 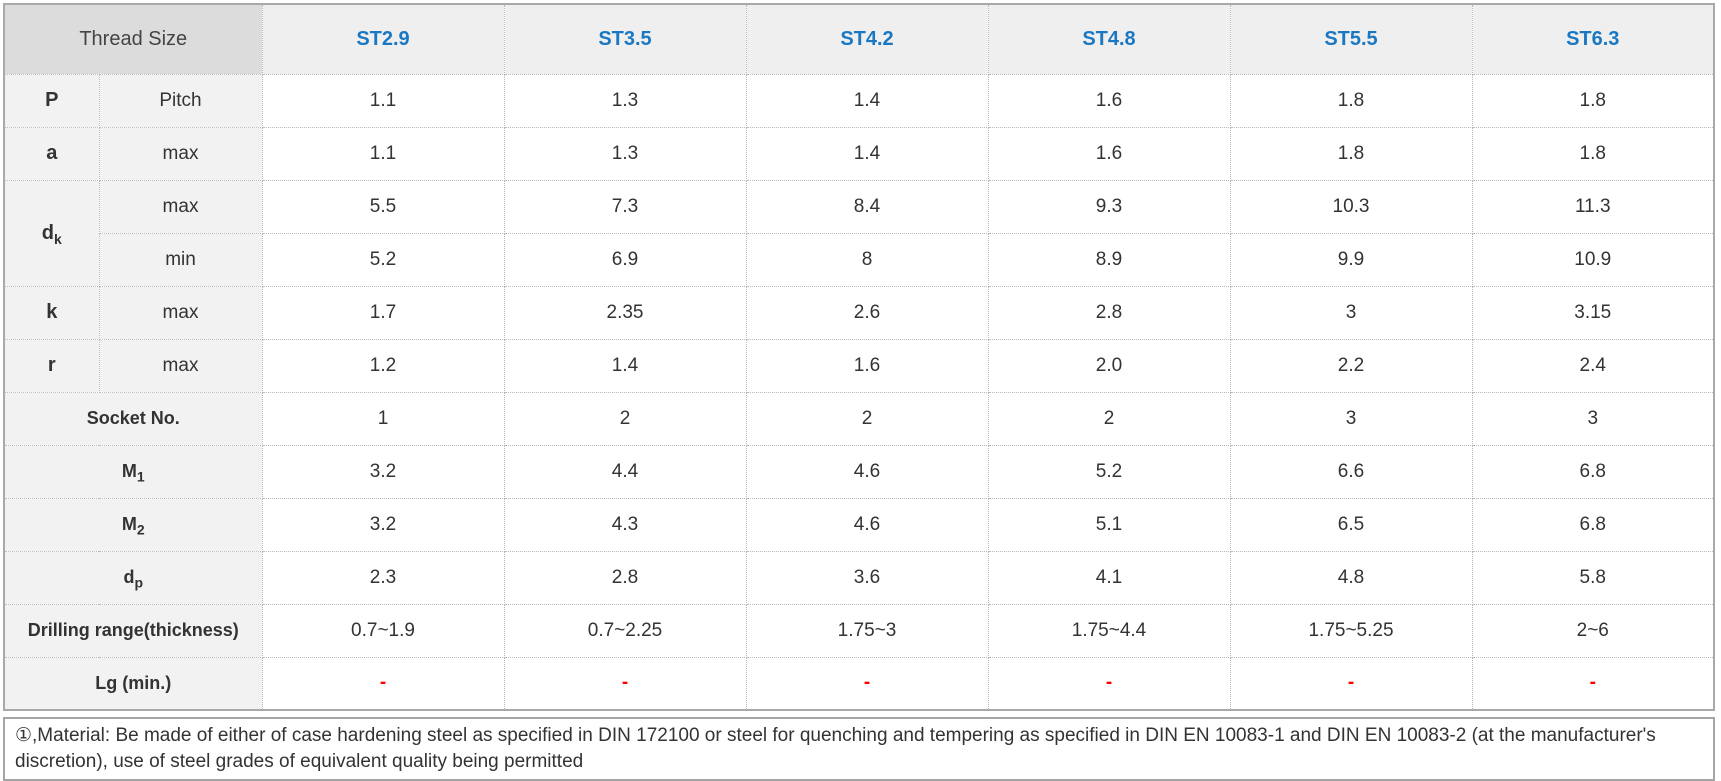 I want to click on row-label-text: d, so click(x=47, y=232).